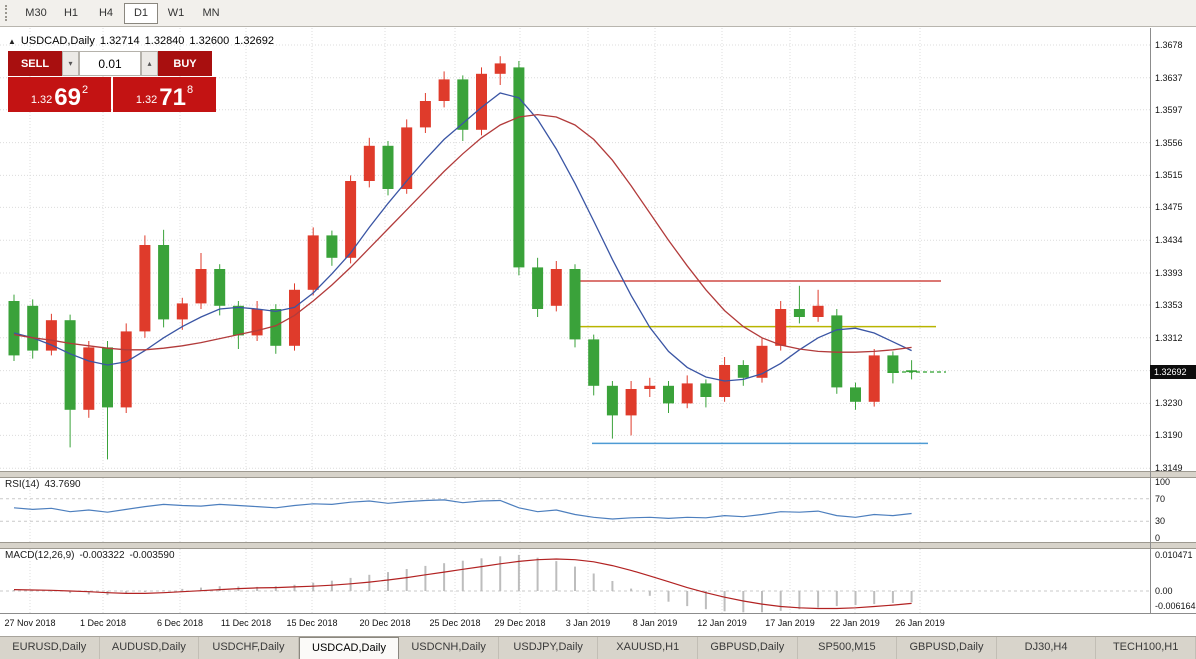 The image size is (1196, 659). I want to click on price-scale-label: 1.3637, so click(1169, 78).